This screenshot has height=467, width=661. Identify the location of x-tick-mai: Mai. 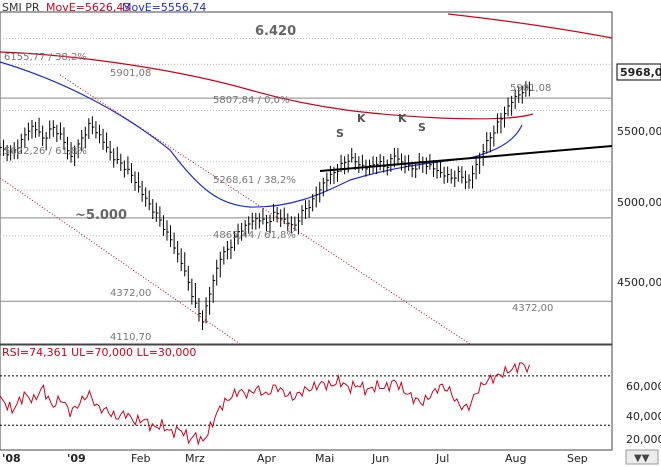
(324, 458).